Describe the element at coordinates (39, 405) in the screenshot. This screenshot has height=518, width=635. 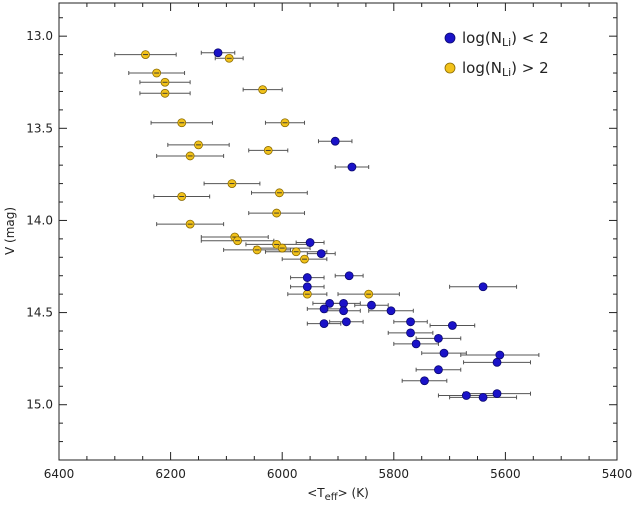
I see `y-tick-label: 15.0` at that location.